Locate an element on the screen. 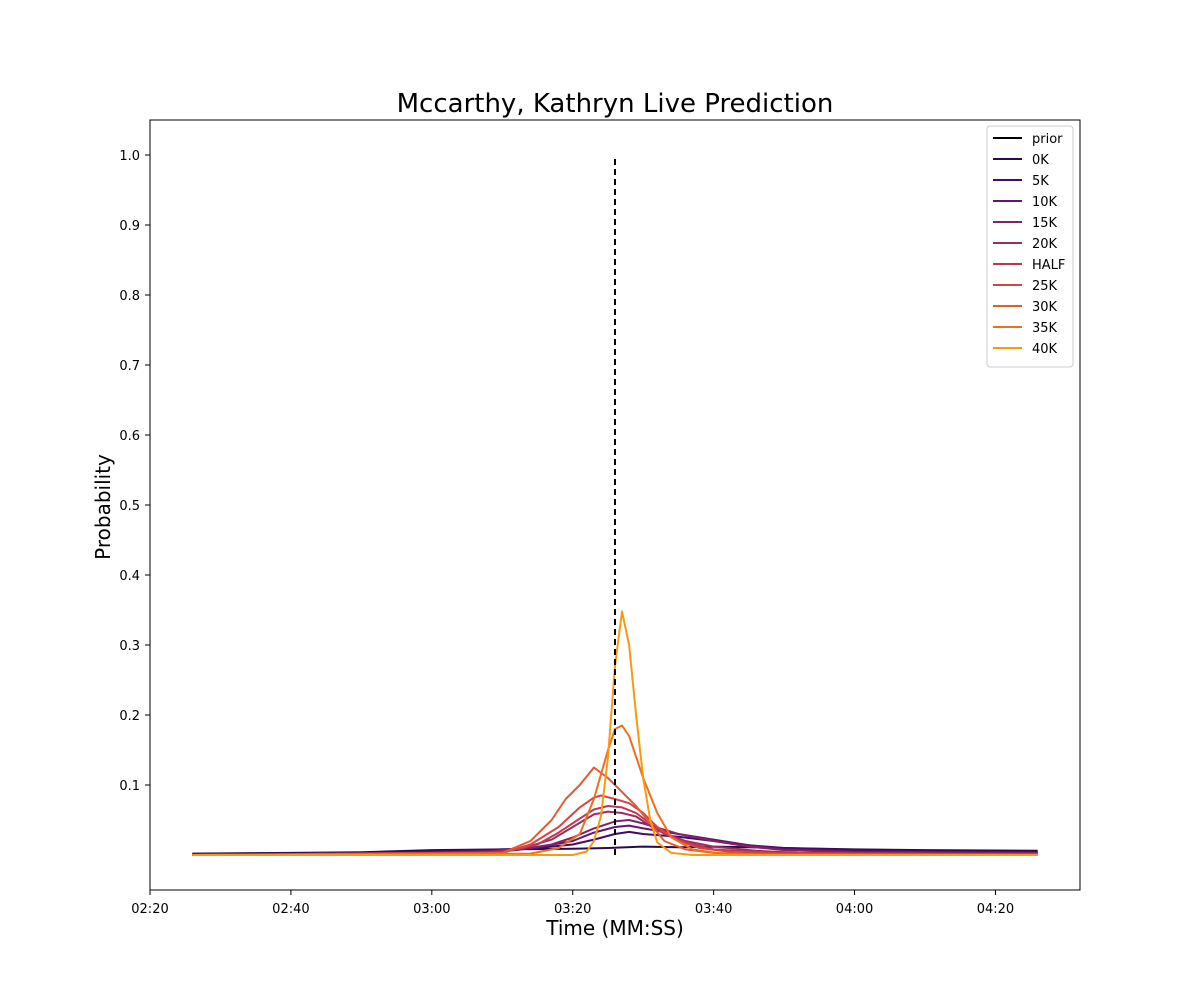 Image resolution: width=1200 pixels, height=1000 pixels. x-tick-label: 04:00 is located at coordinates (854, 909).